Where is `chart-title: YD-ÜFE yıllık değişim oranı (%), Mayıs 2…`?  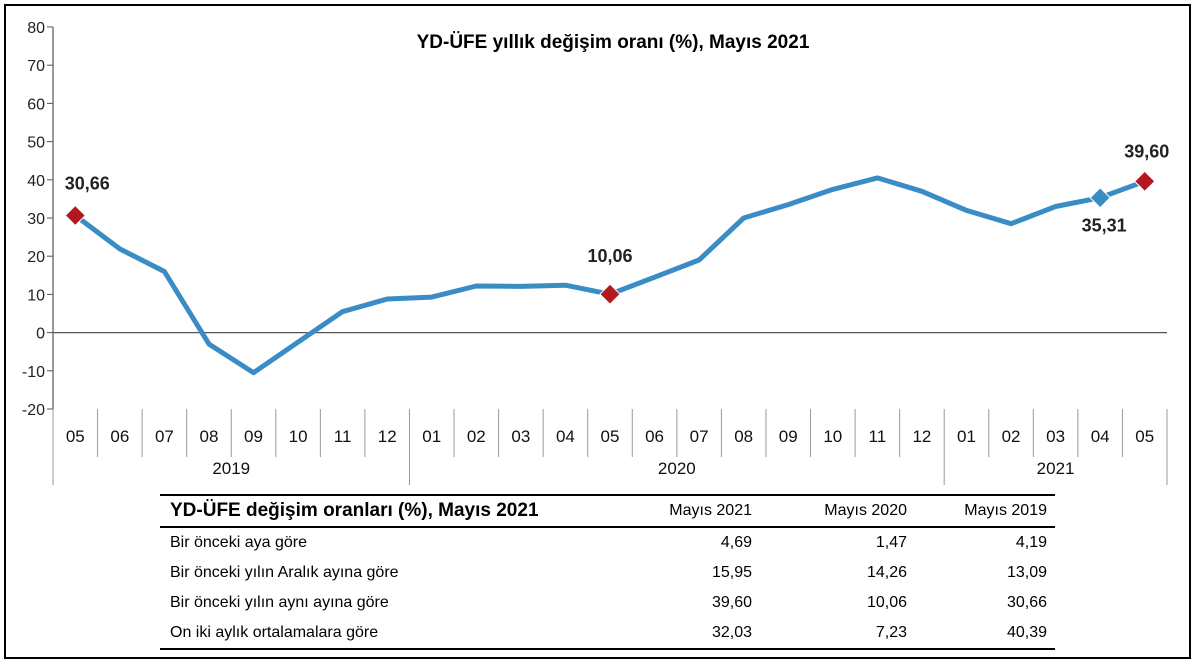
chart-title: YD-ÜFE yıllık değişim oranı (%), Mayıs 2… is located at coordinates (613, 42).